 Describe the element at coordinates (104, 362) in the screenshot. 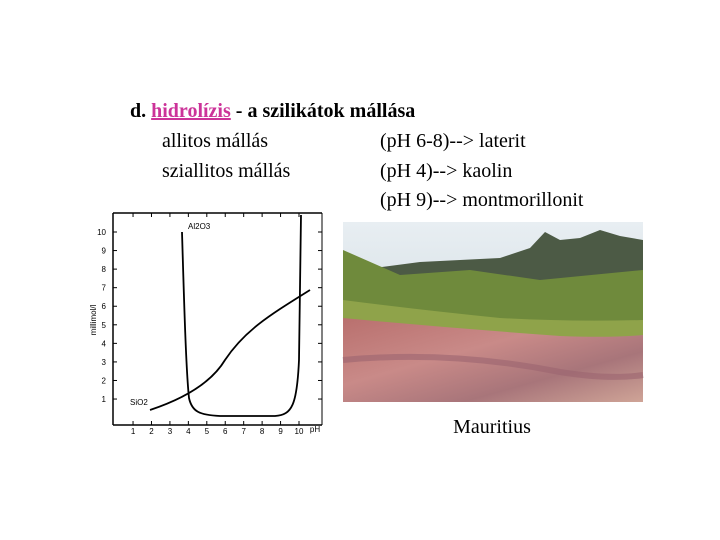

I see `y-tick-label: 3` at that location.